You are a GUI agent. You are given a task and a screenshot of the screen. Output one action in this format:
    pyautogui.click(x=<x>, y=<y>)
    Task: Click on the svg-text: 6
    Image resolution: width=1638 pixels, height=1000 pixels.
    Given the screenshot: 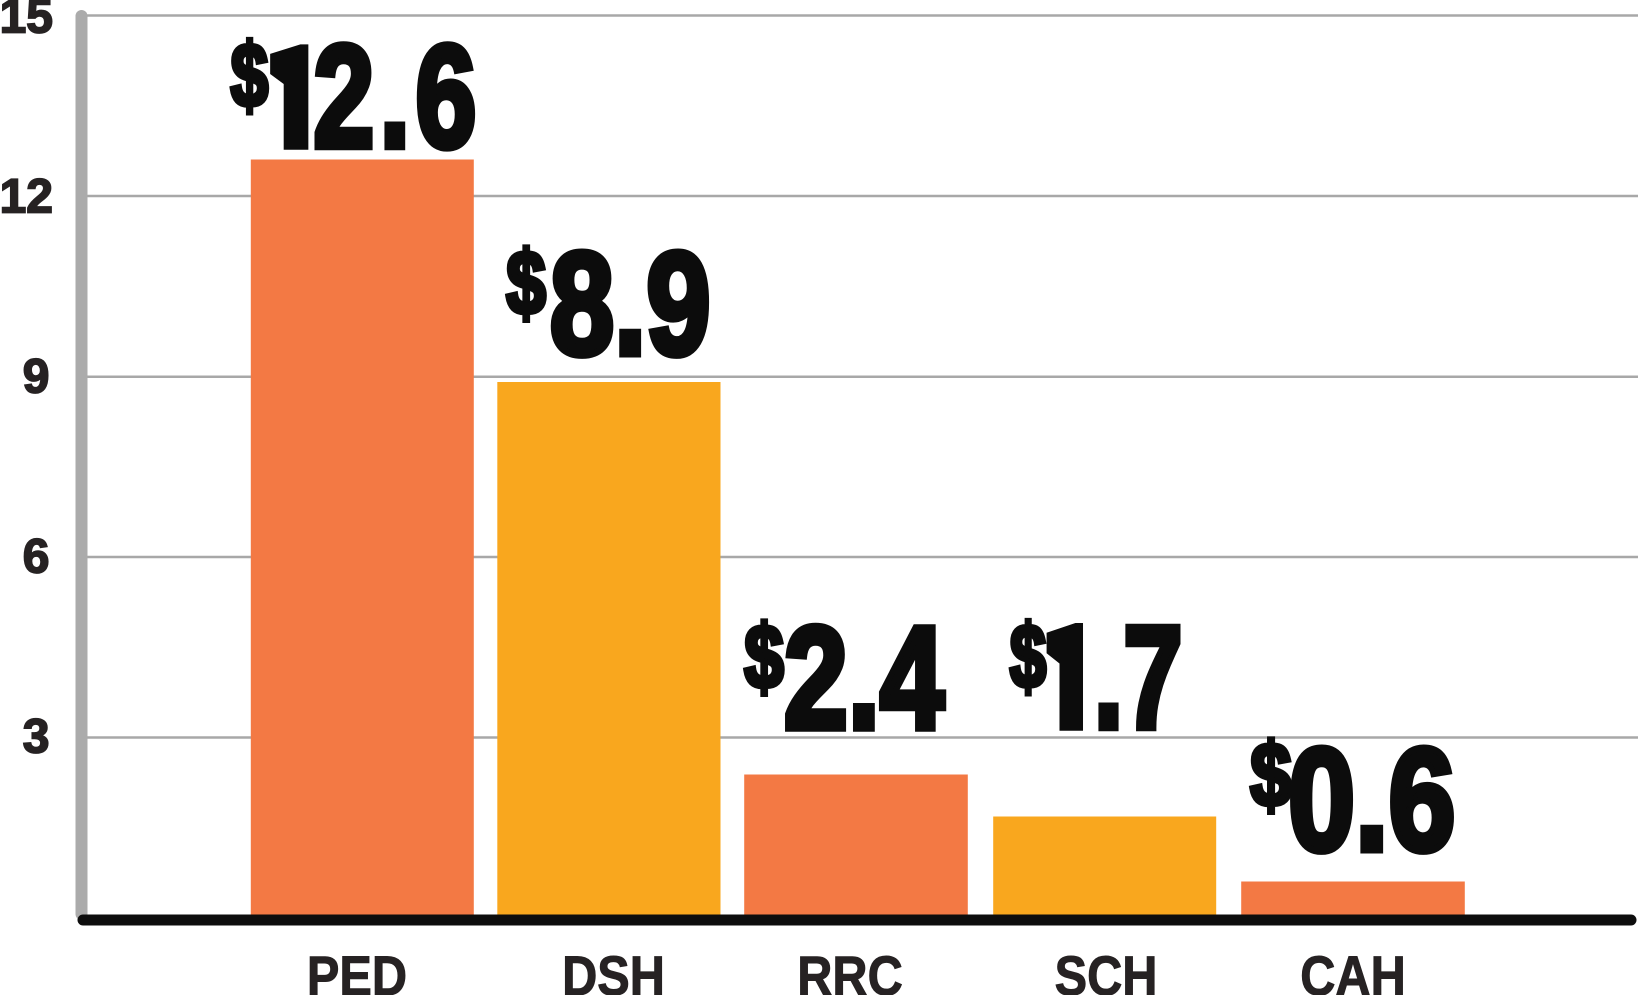 What is the action you would take?
    pyautogui.click(x=36, y=557)
    